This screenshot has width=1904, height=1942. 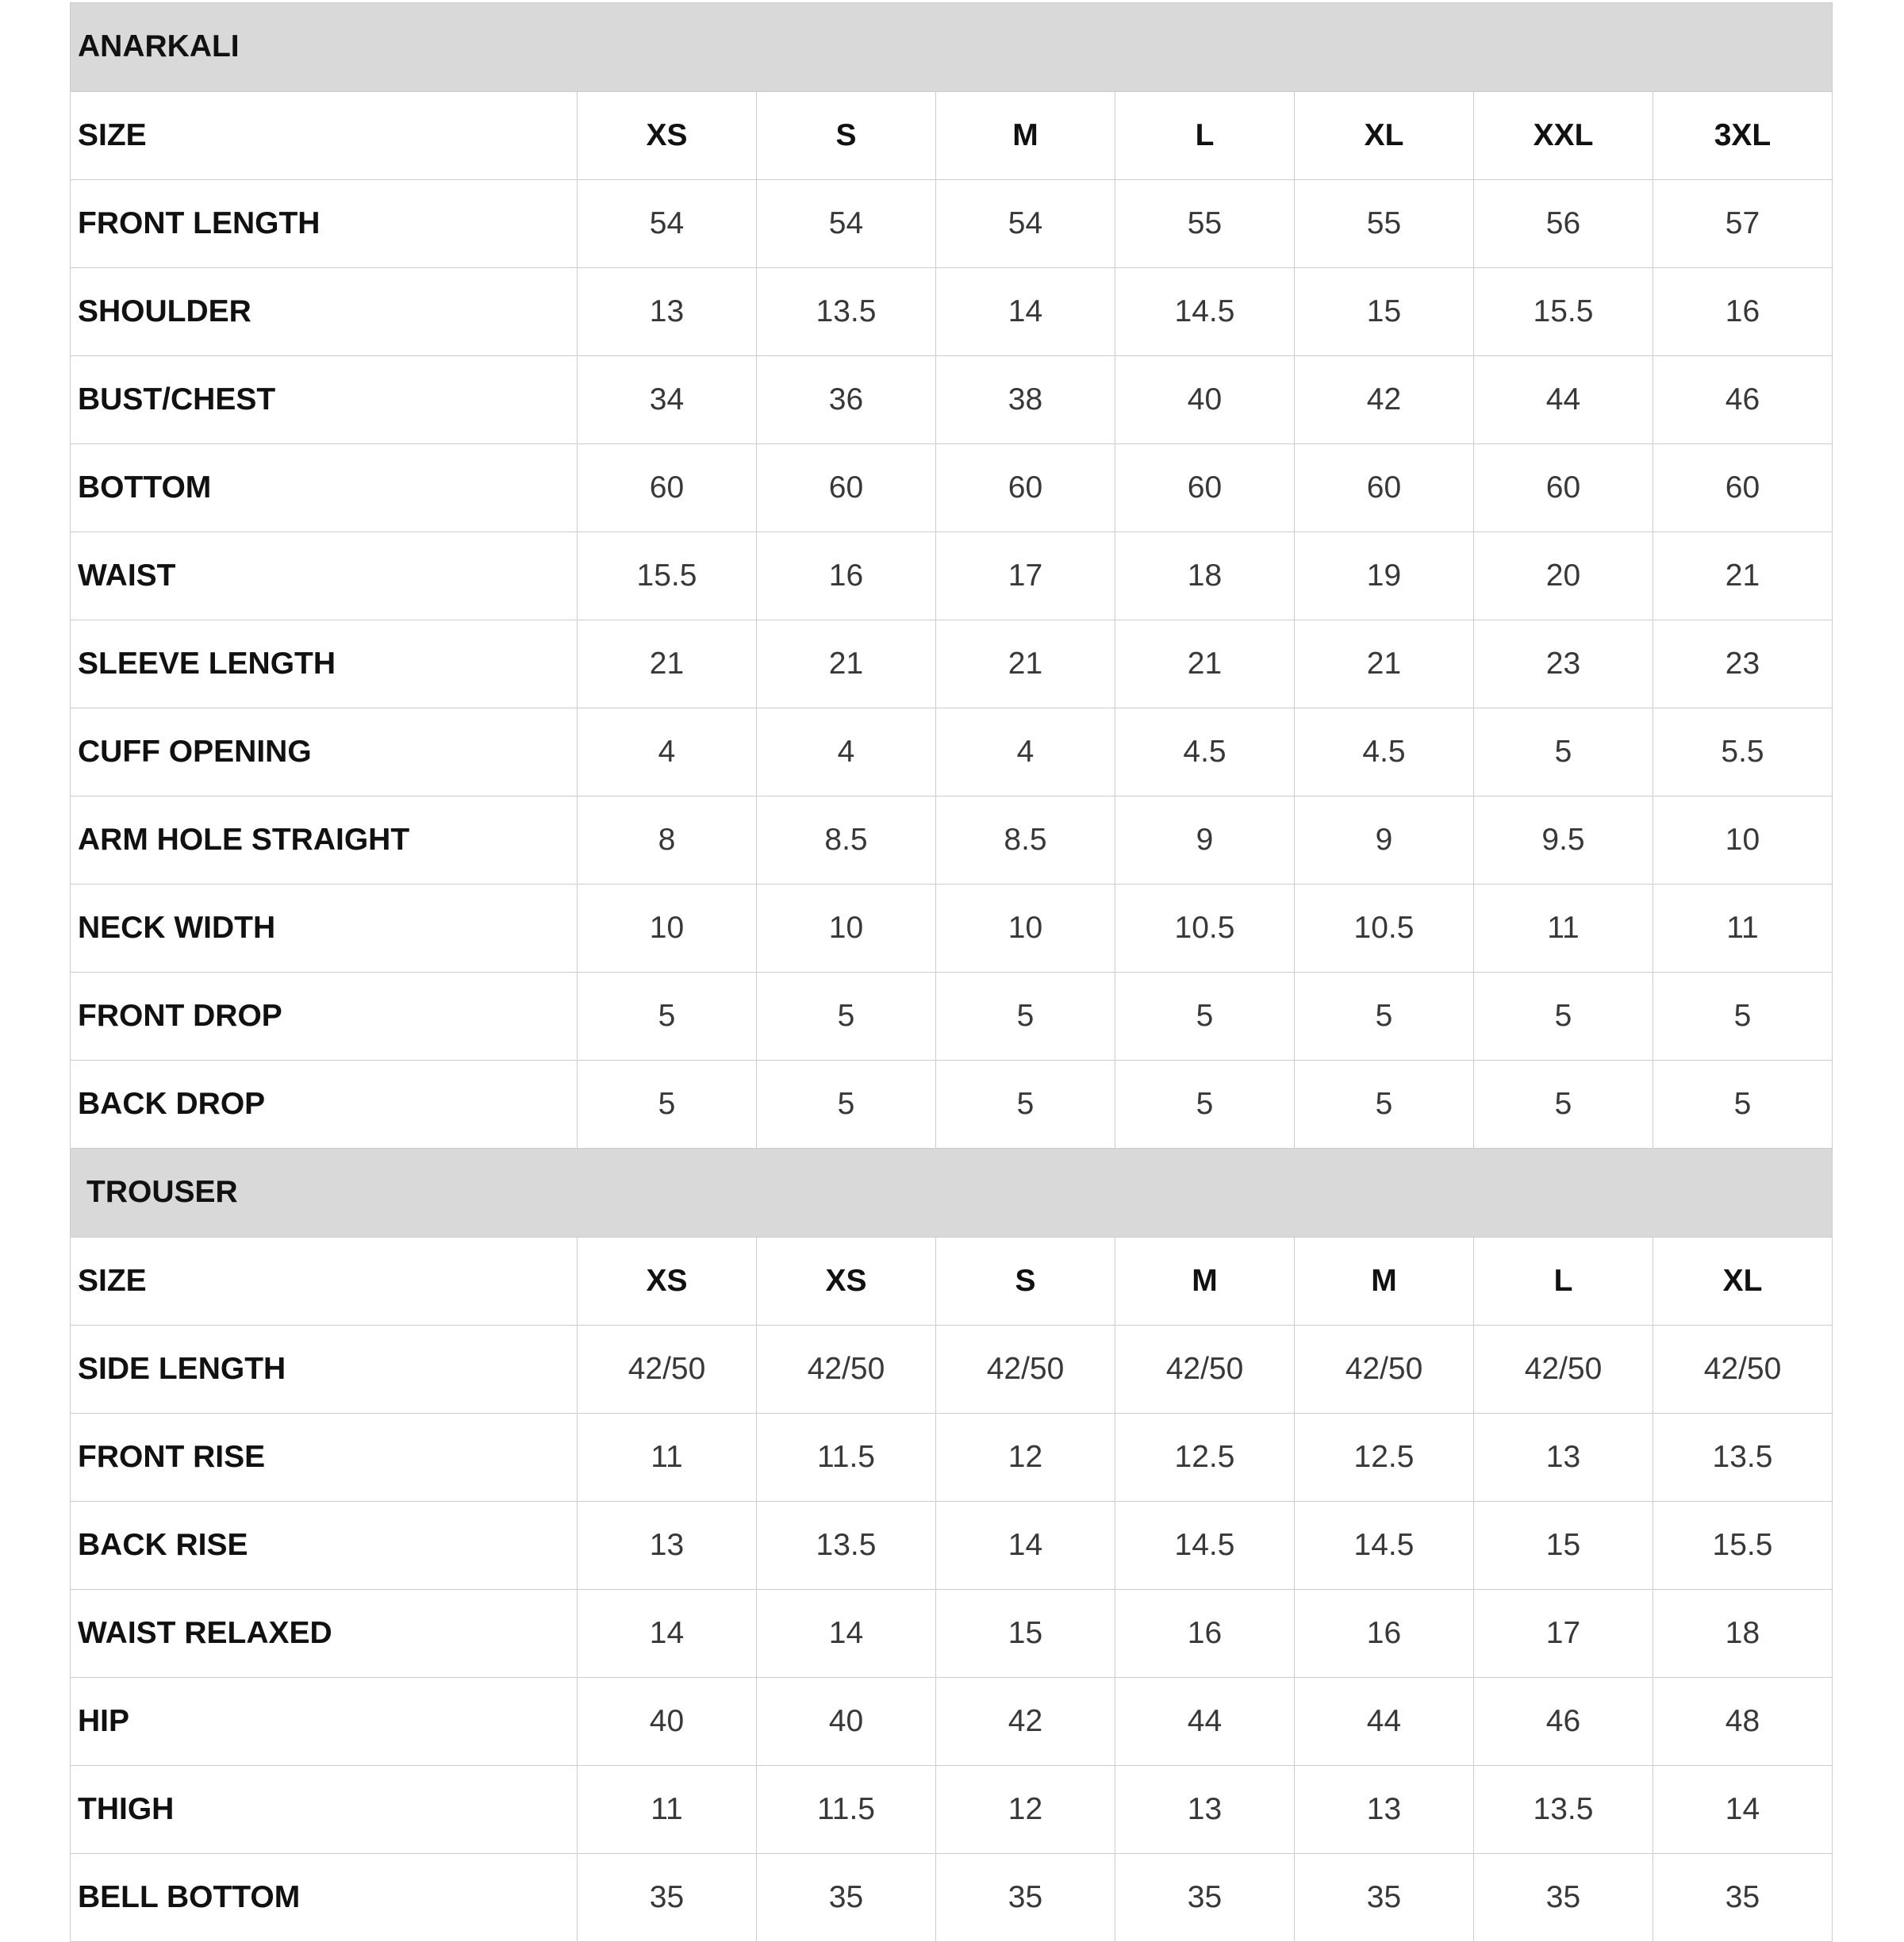 I want to click on size-header-cell: XL, so click(x=1384, y=135).